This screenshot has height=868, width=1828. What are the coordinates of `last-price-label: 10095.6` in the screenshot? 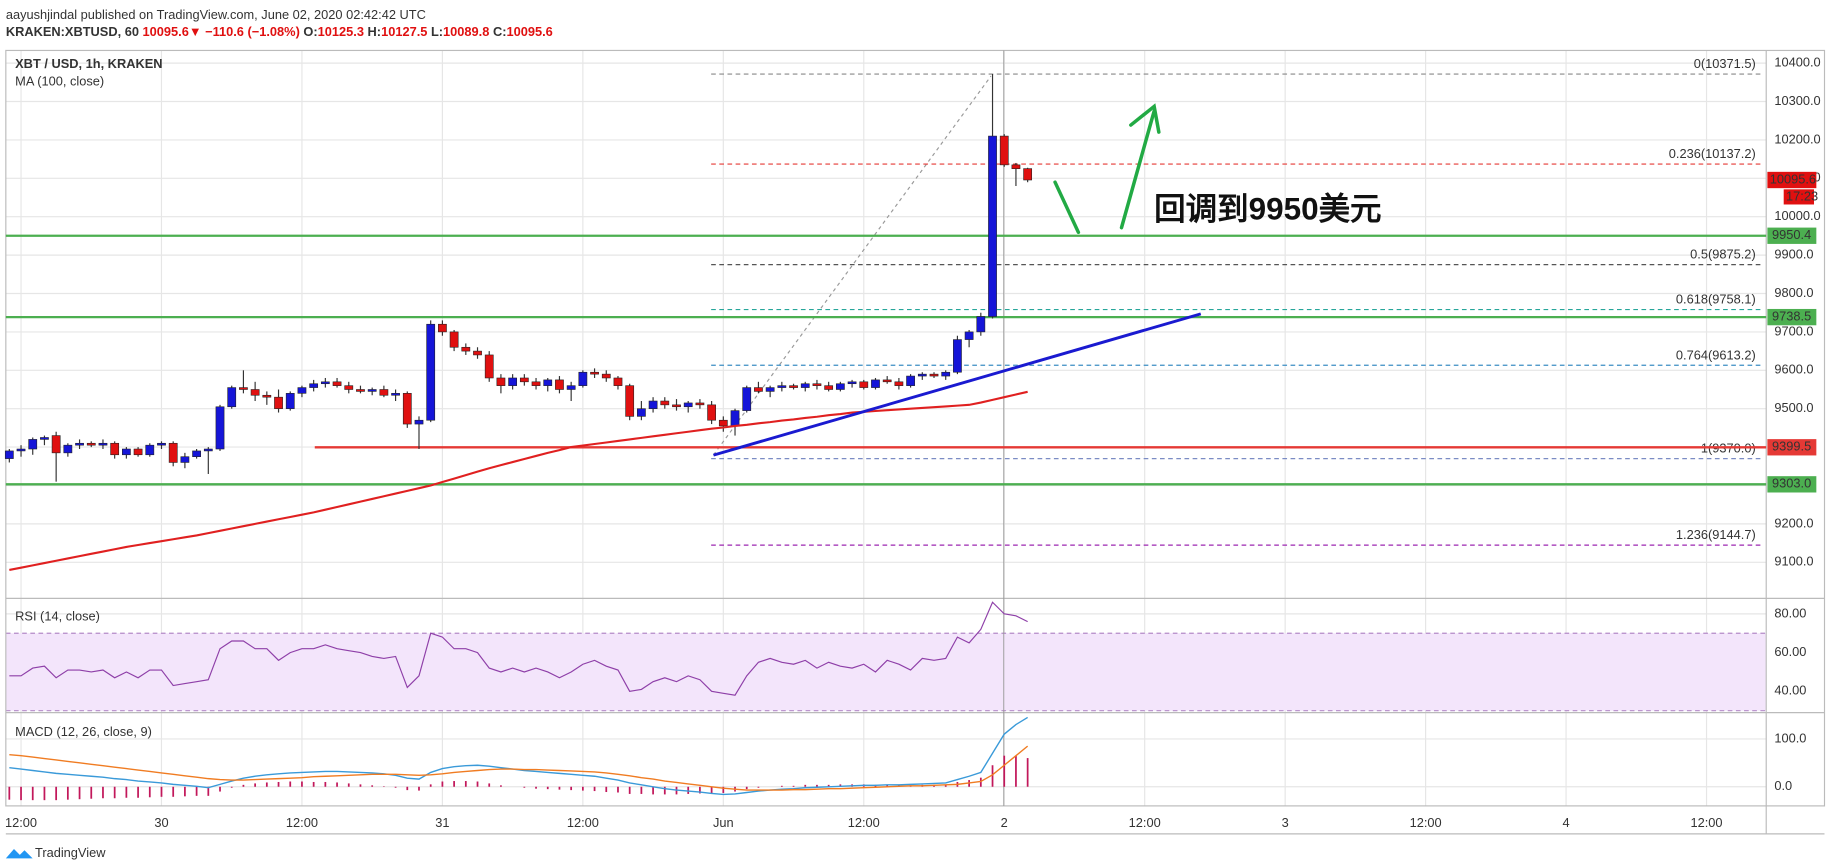 It's located at (1793, 178).